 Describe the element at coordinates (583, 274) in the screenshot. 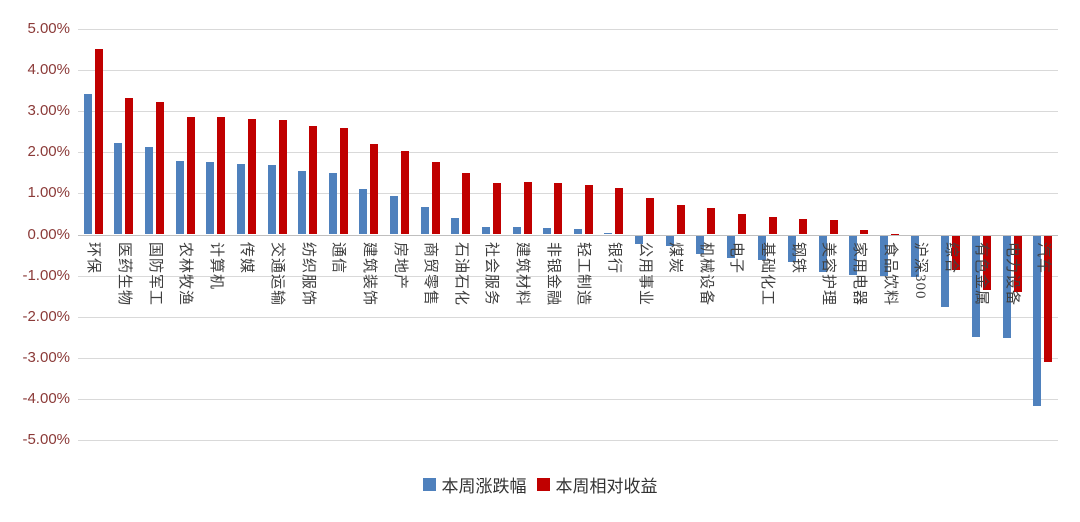

I see `category-label: 轻工制造` at that location.